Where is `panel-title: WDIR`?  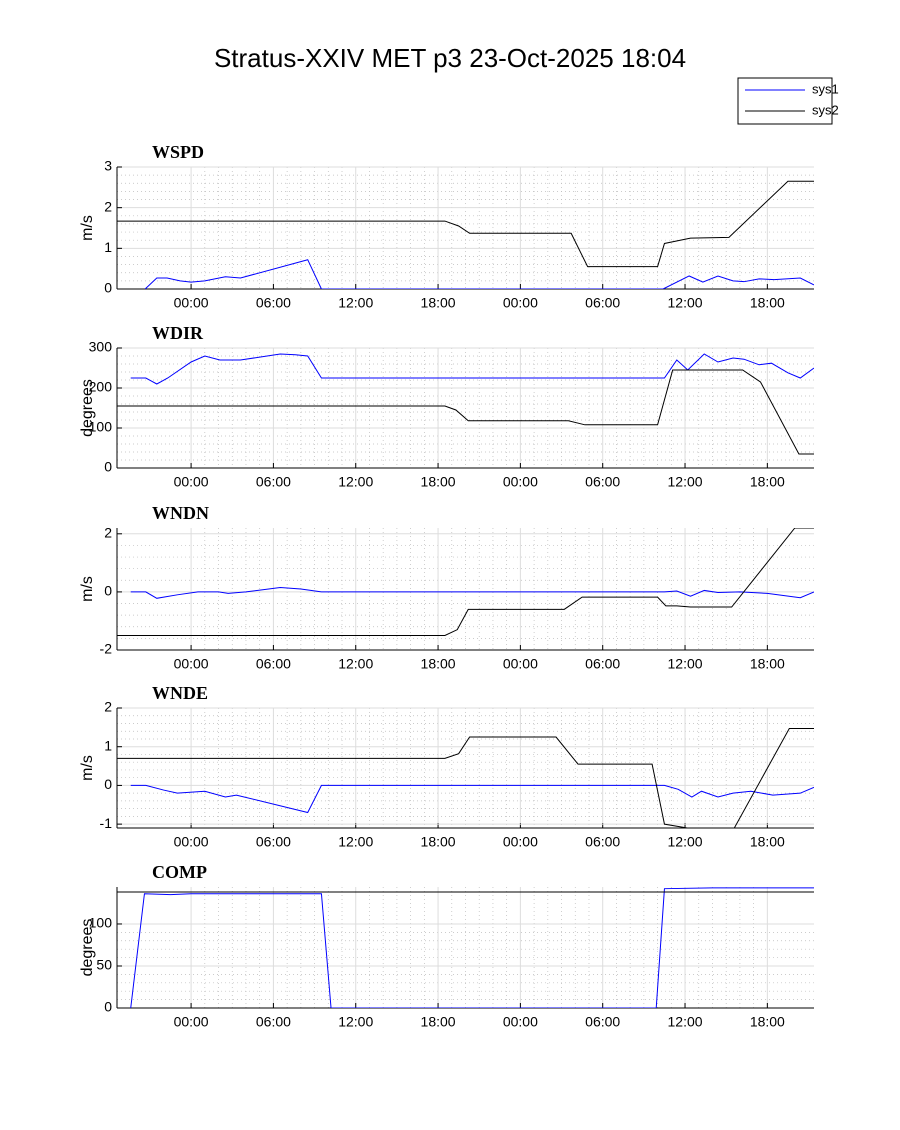
panel-title: WDIR is located at coordinates (178, 333).